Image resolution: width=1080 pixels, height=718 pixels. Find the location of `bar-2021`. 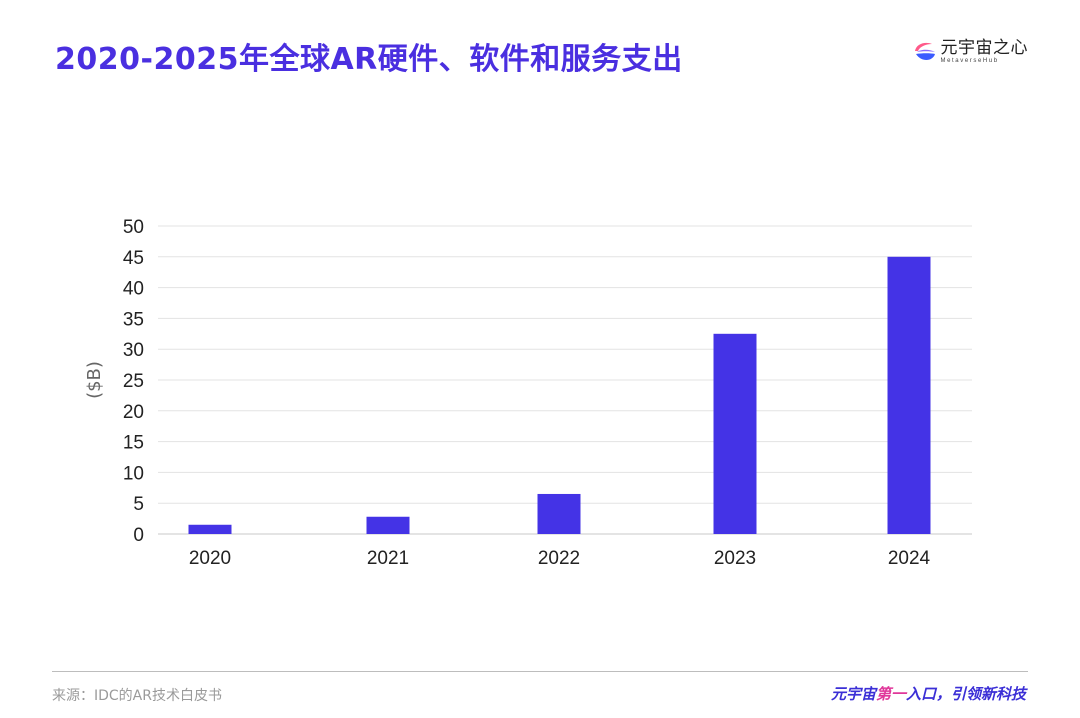

bar-2021 is located at coordinates (388, 525).